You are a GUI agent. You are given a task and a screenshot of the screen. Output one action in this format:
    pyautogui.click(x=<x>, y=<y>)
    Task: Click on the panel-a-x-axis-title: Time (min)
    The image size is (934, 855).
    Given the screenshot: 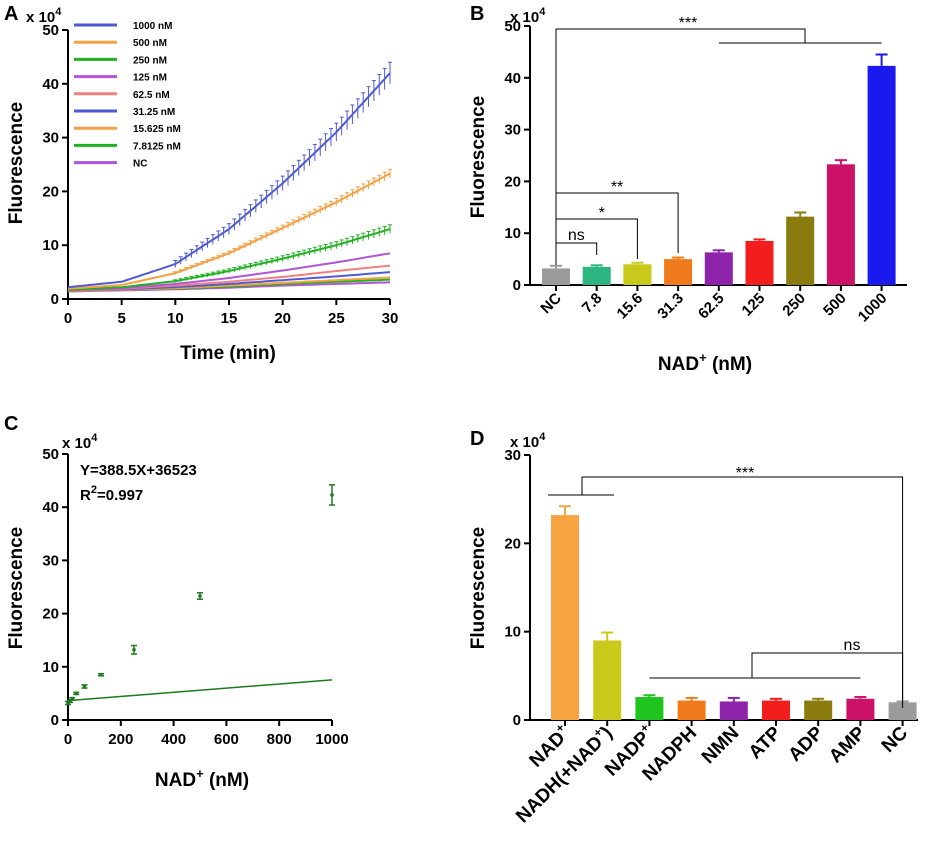 What is the action you would take?
    pyautogui.click(x=228, y=353)
    